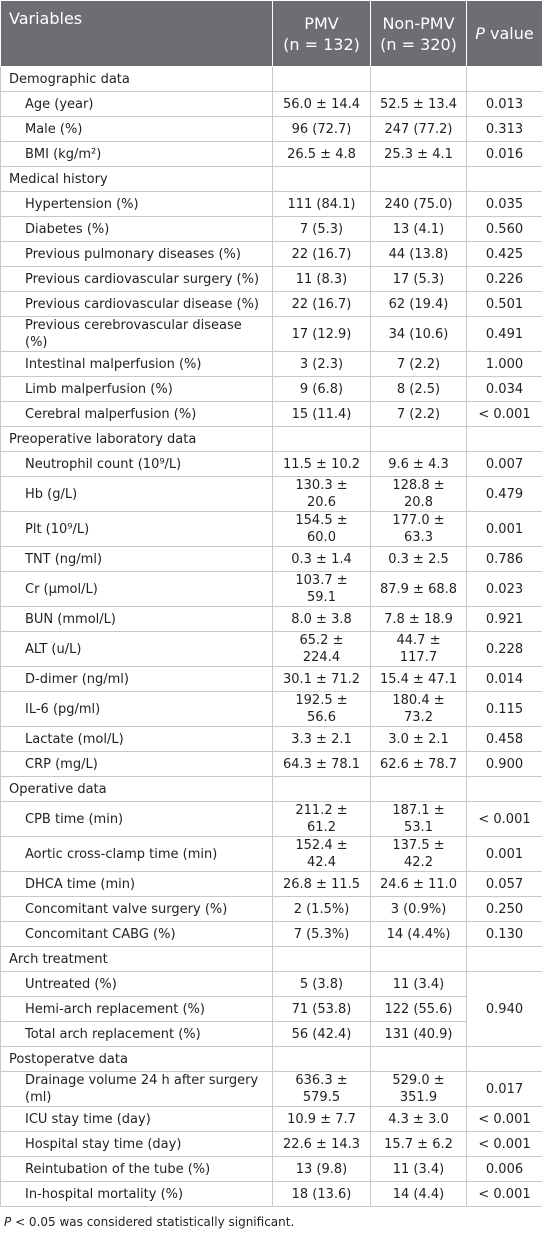 This screenshot has width=542, height=1237. I want to click on data-row: Diabetes (%)7 (5.3)13 (4.1)0.560, so click(271, 229).